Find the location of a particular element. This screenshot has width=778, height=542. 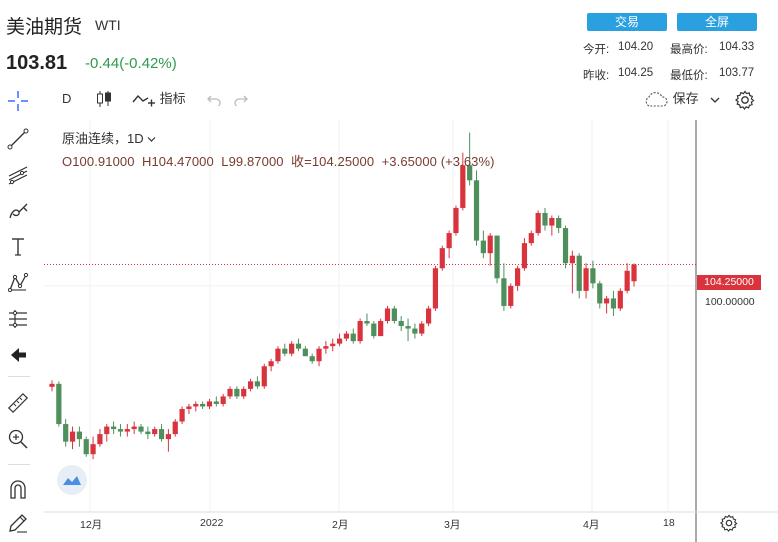

pitchfork-icon is located at coordinates (18, 175).